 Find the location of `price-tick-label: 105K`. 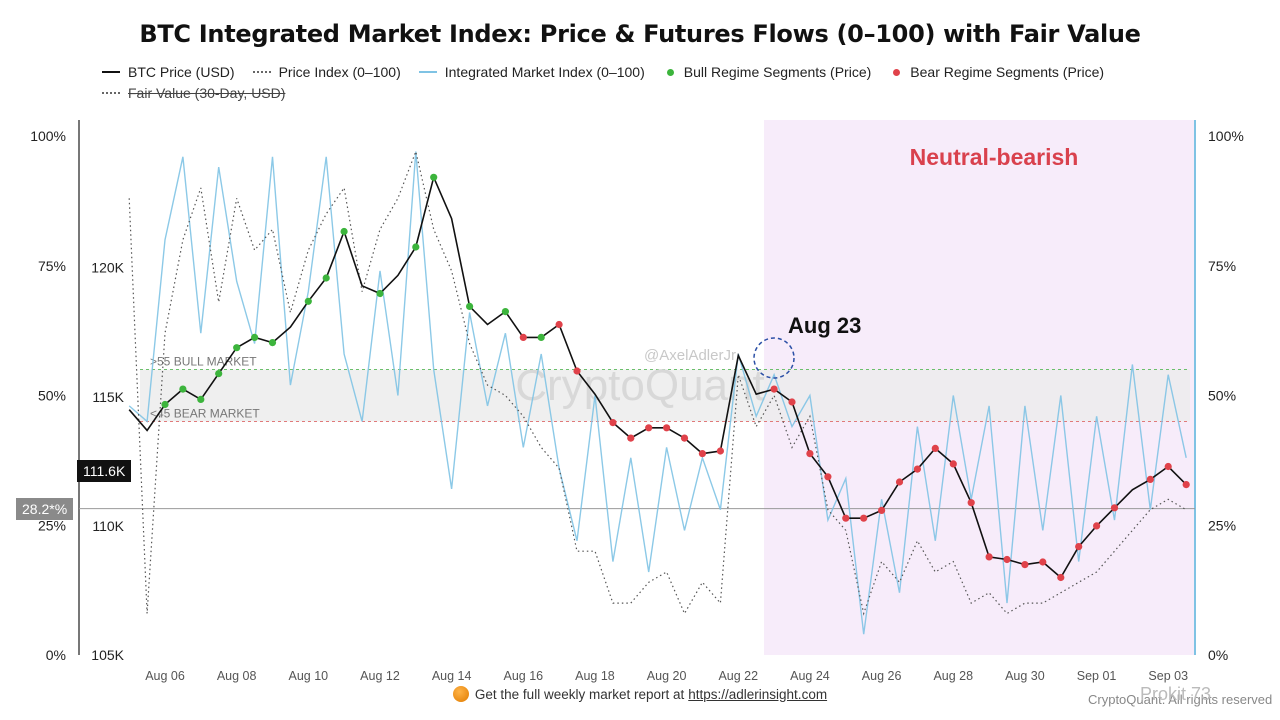

price-tick-label: 105K is located at coordinates (107, 655).